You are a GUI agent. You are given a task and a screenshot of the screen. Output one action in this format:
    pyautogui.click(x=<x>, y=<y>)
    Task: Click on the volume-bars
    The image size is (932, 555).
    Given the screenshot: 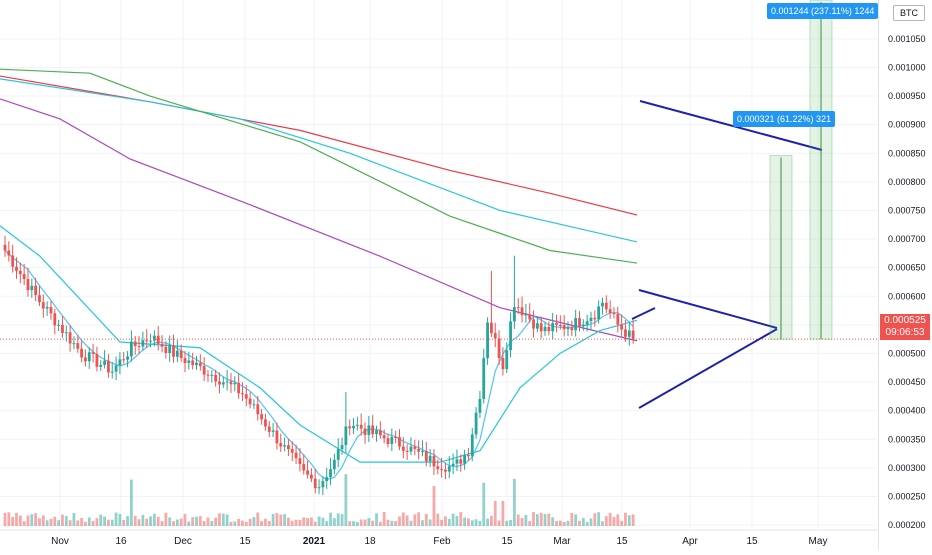 What is the action you would take?
    pyautogui.click(x=319, y=500)
    